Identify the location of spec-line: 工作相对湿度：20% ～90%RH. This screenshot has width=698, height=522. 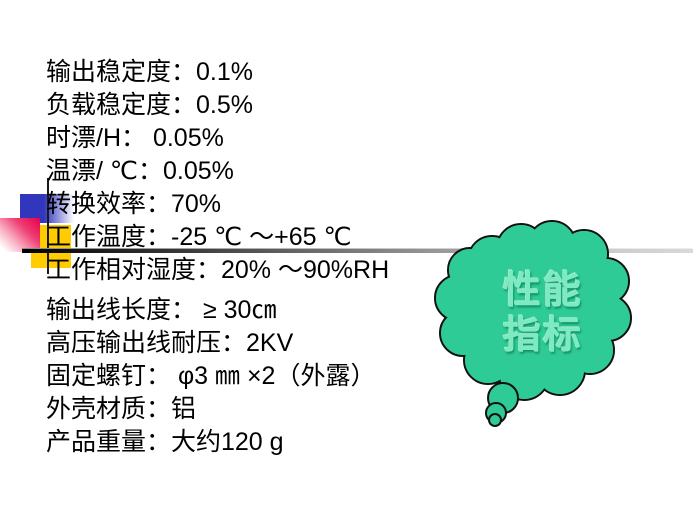
(218, 270).